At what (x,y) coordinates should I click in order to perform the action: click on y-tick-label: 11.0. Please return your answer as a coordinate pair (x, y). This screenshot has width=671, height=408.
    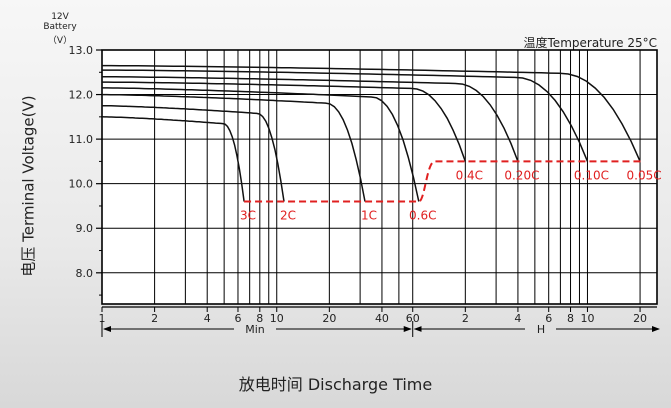
    Looking at the image, I should click on (81, 139).